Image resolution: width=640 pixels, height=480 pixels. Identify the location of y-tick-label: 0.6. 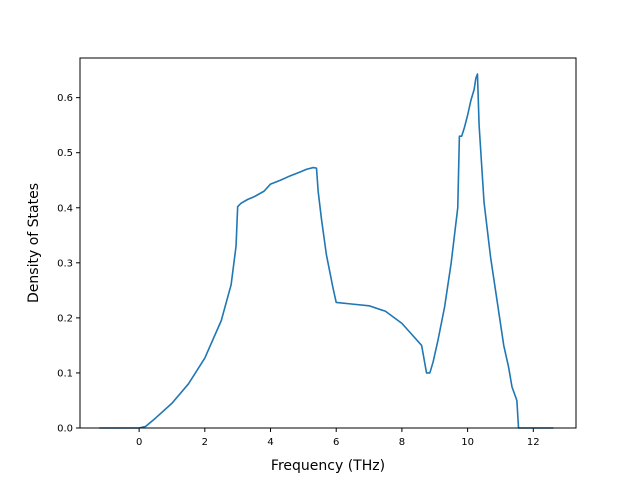
(65, 98).